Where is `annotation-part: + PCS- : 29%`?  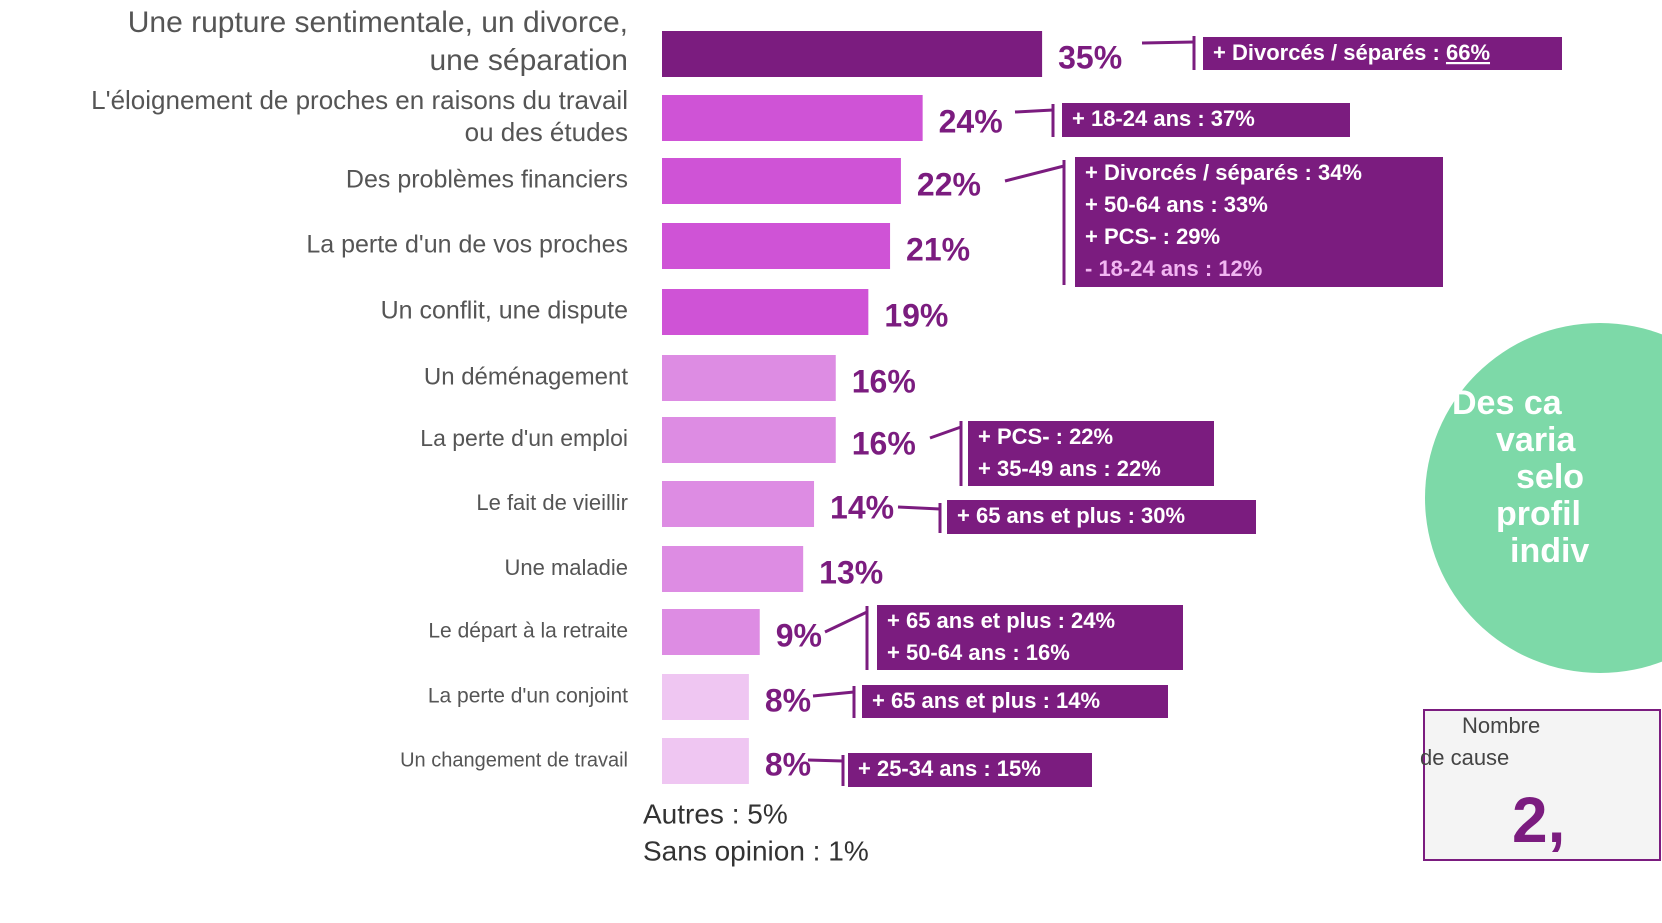
annotation-part: + PCS- : 29% is located at coordinates (1152, 236).